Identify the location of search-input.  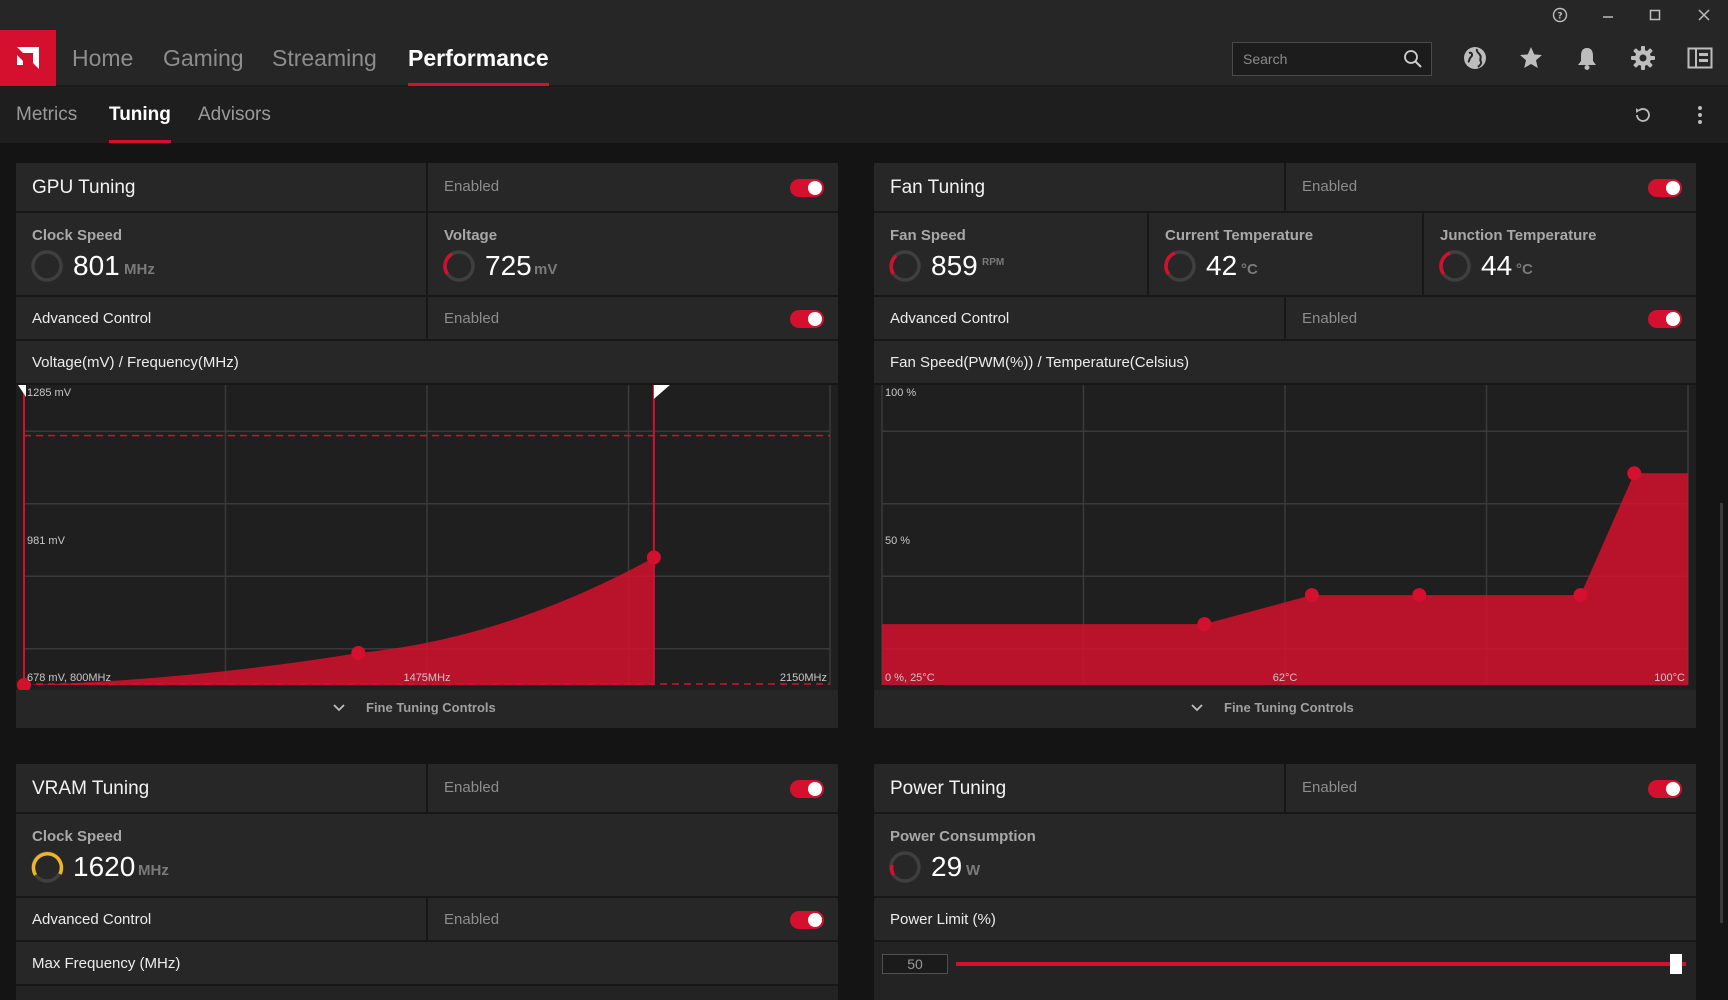
(1318, 59).